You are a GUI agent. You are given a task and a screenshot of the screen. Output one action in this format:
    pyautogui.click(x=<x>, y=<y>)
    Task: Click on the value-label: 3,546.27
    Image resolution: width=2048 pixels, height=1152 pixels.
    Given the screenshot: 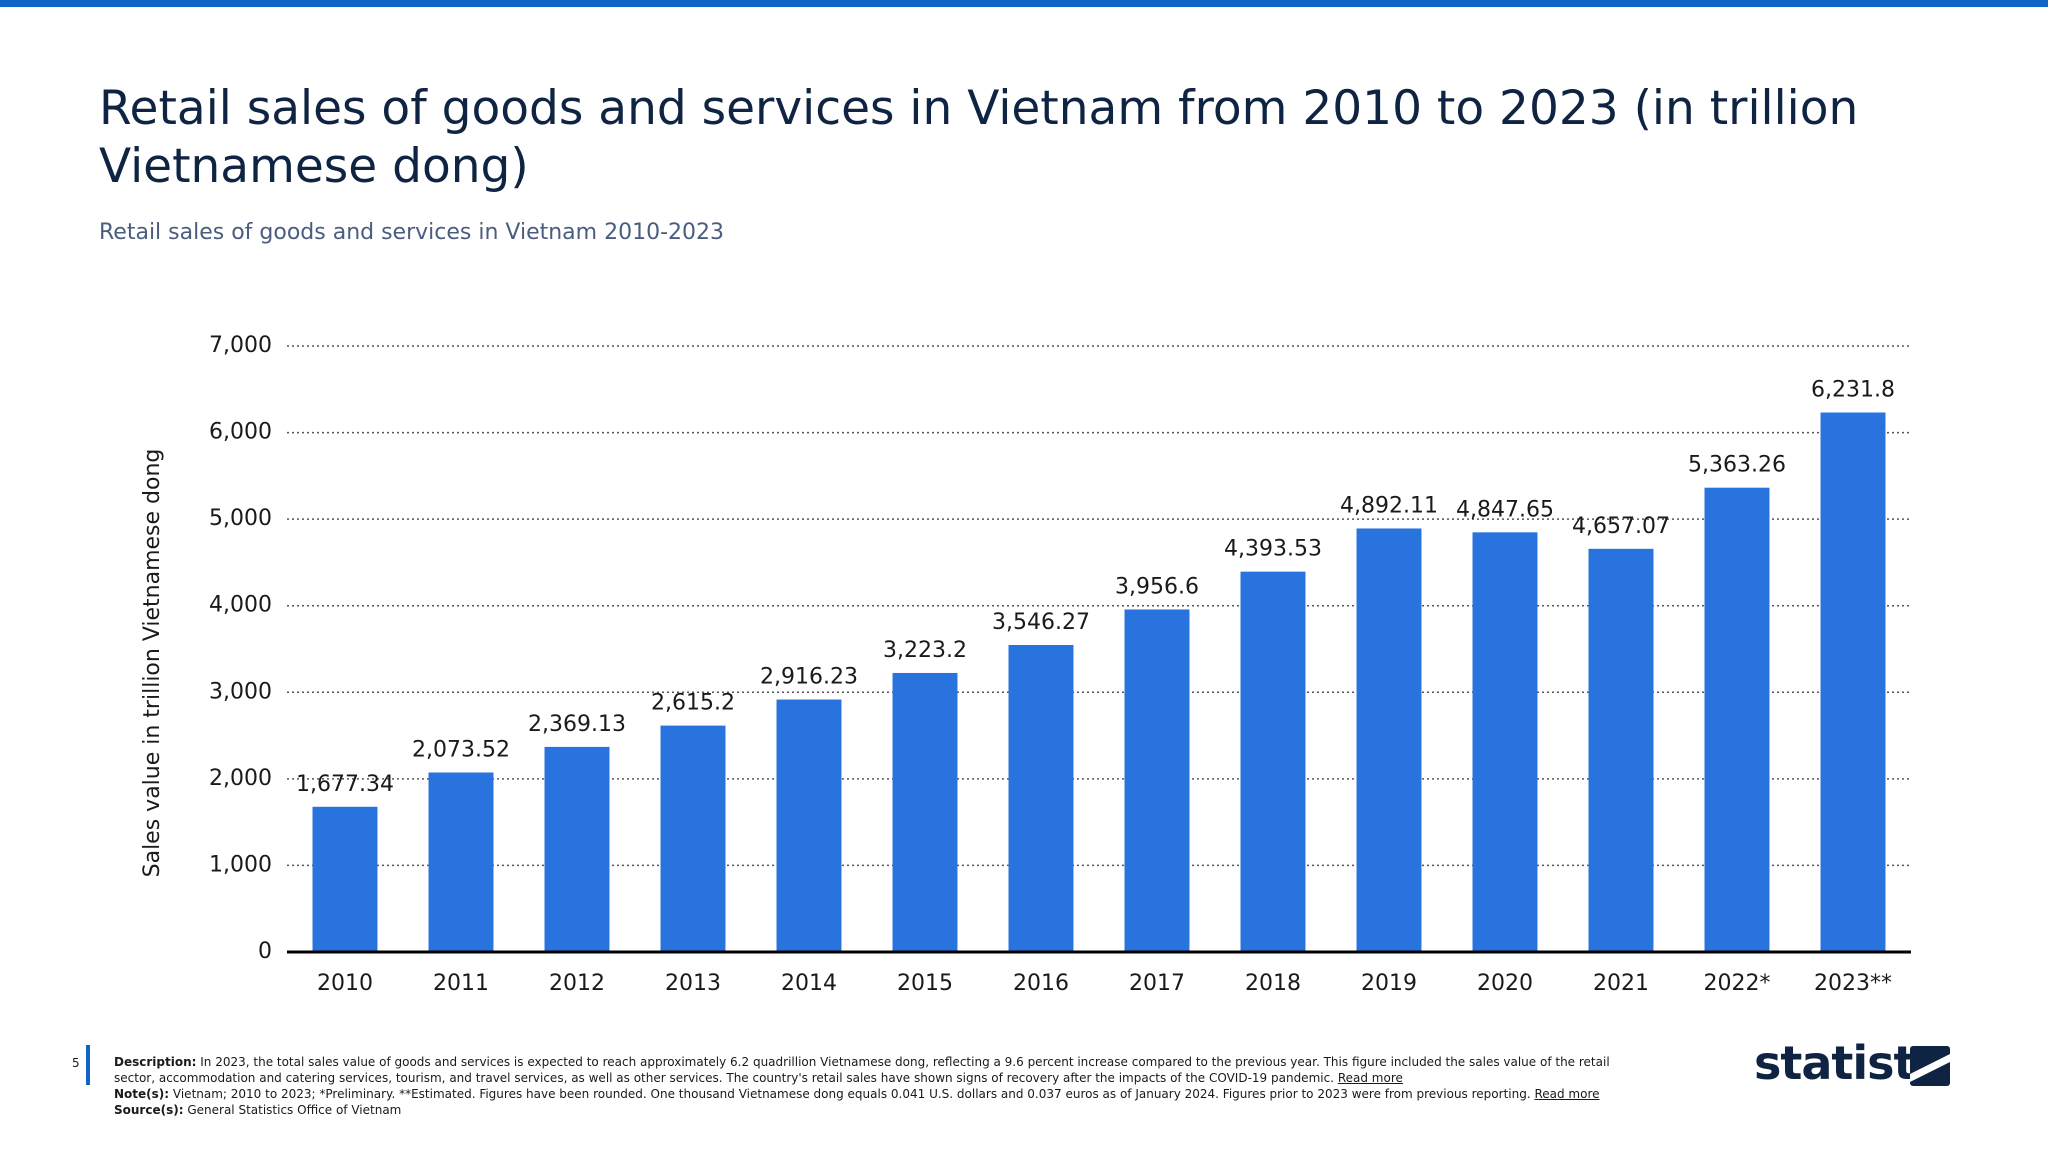 What is the action you would take?
    pyautogui.click(x=1041, y=622)
    